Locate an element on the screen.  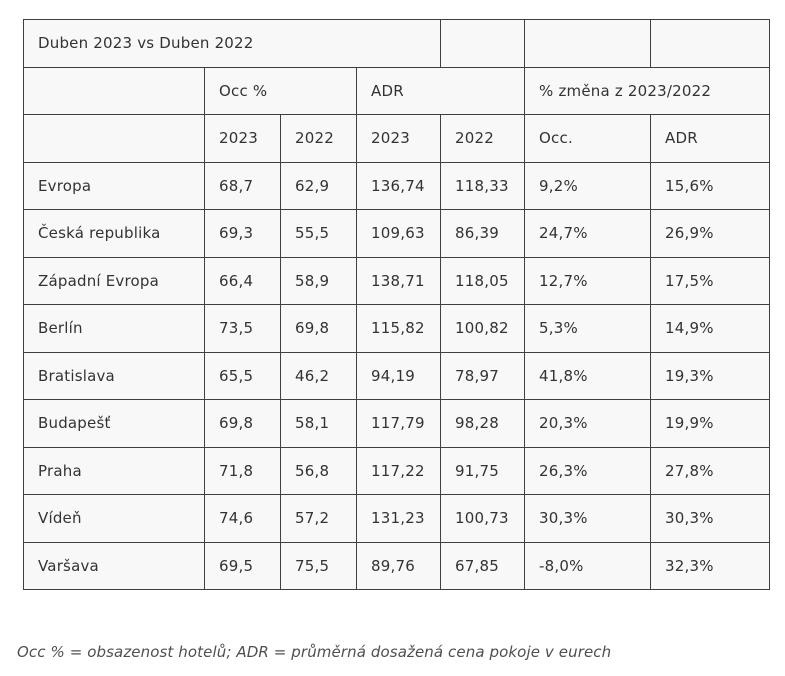
cell-occ-2022: 55,5 is located at coordinates (318, 233).